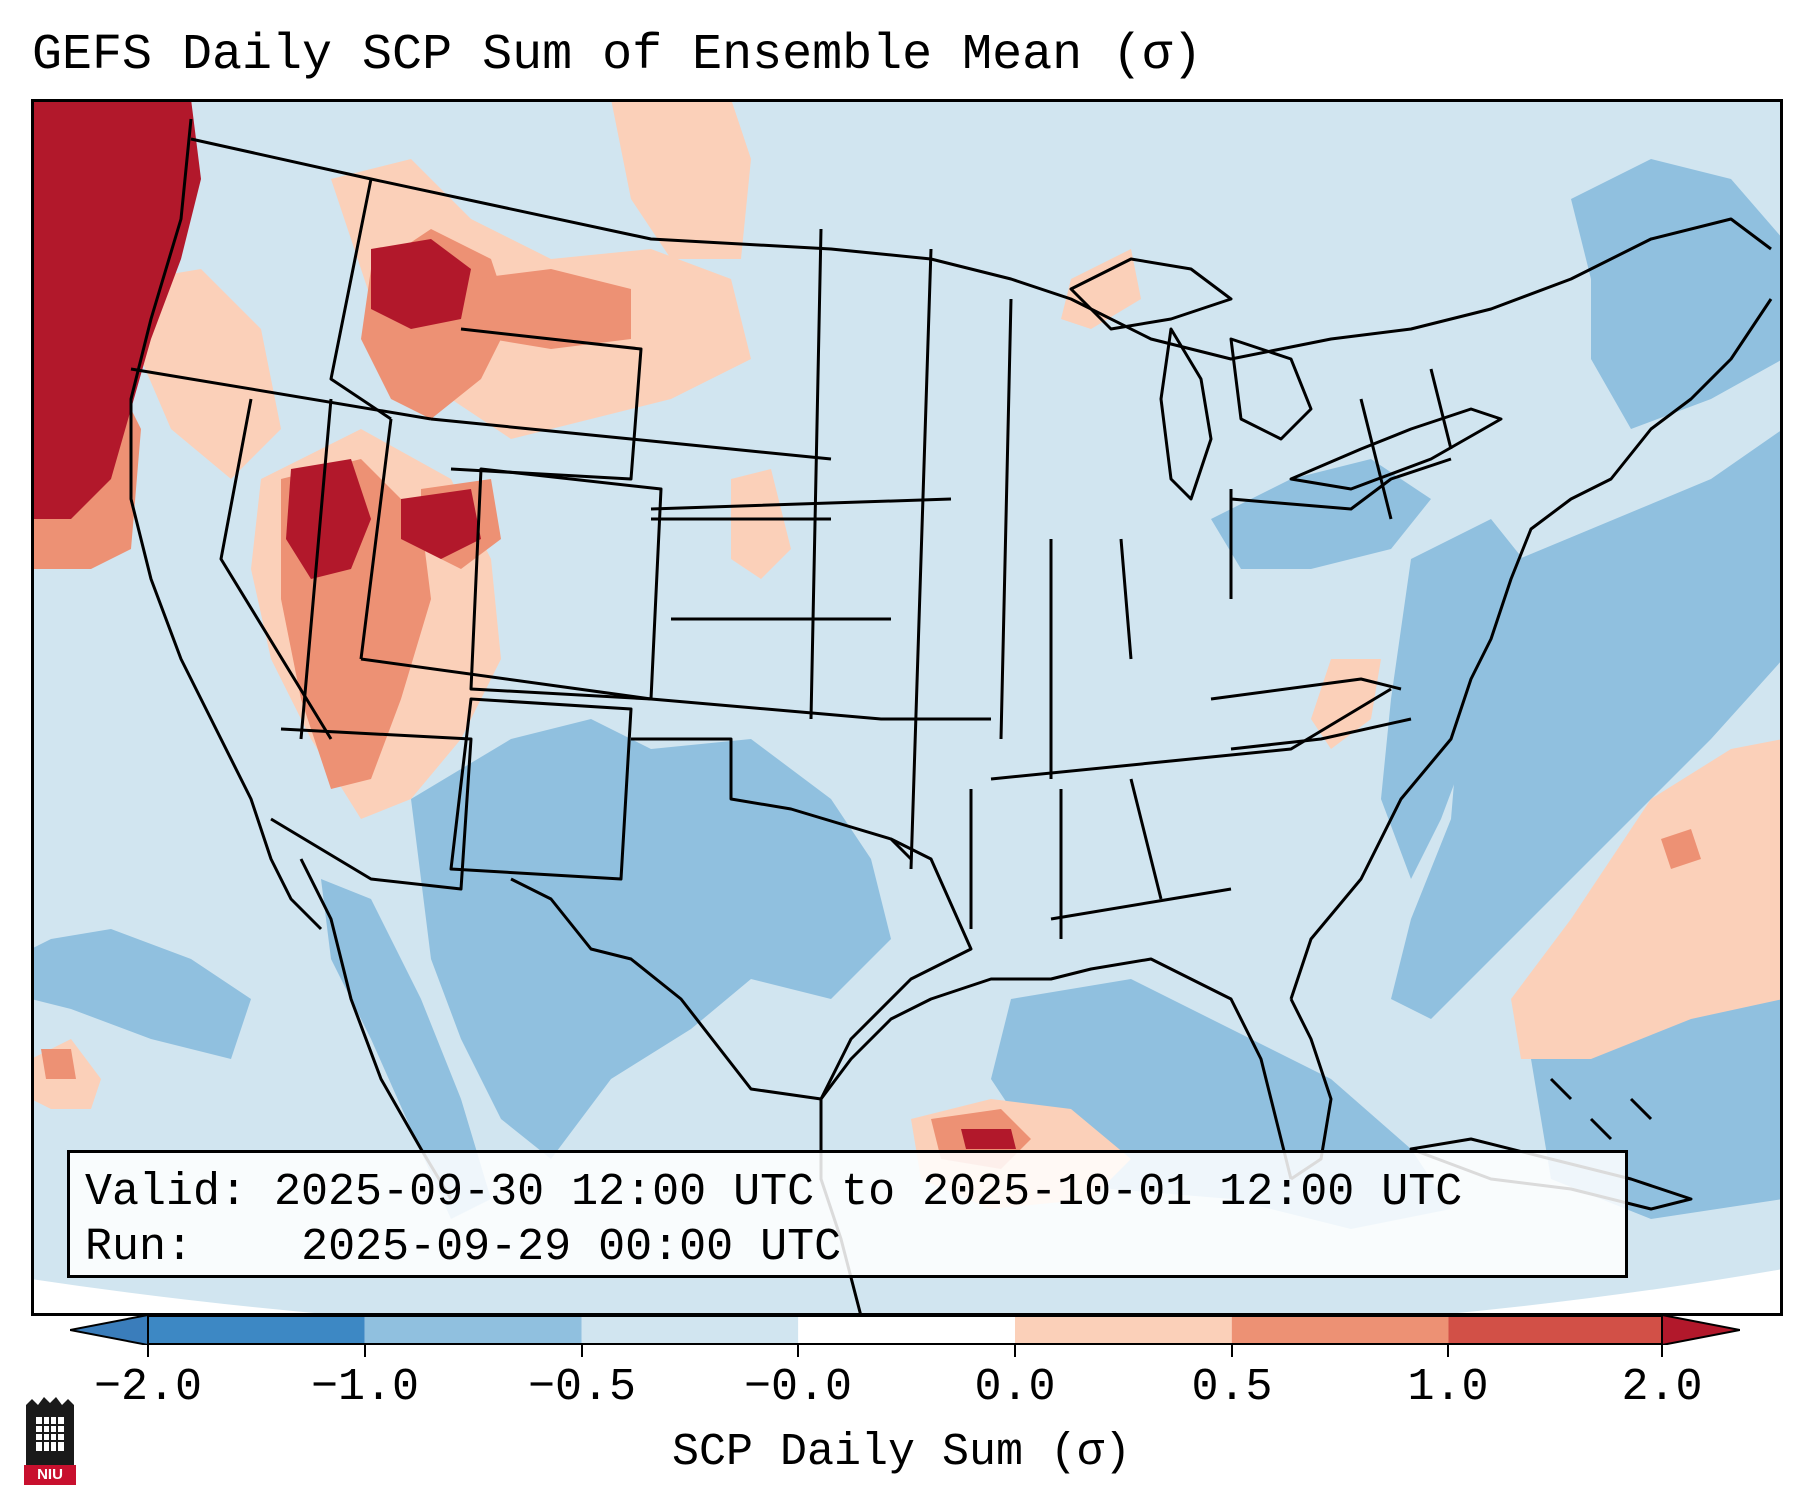  I want to click on tick-label-2: −1.0, so click(365, 1387).